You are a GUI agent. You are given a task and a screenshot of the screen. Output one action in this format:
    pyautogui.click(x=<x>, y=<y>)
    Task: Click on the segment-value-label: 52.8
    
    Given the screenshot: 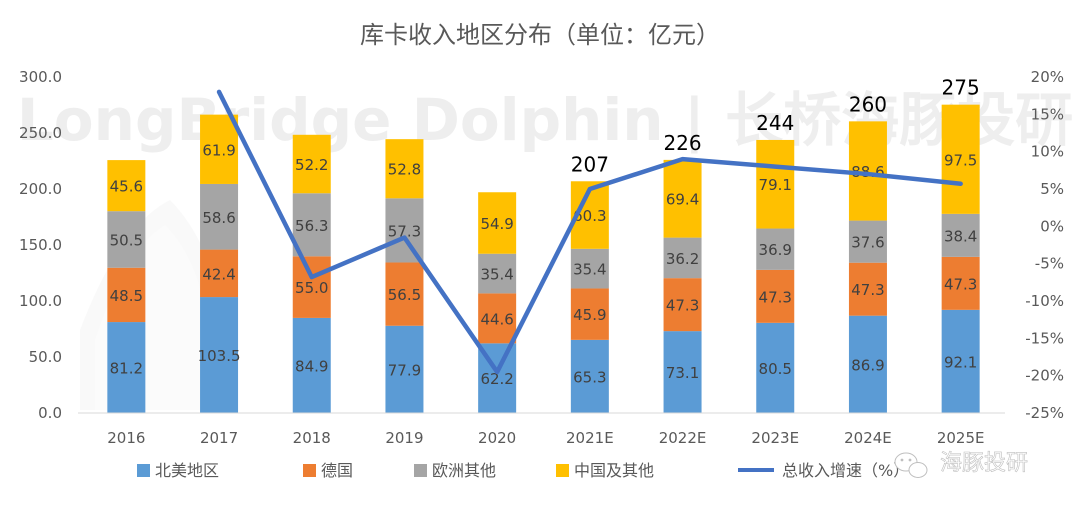 What is the action you would take?
    pyautogui.click(x=404, y=170)
    